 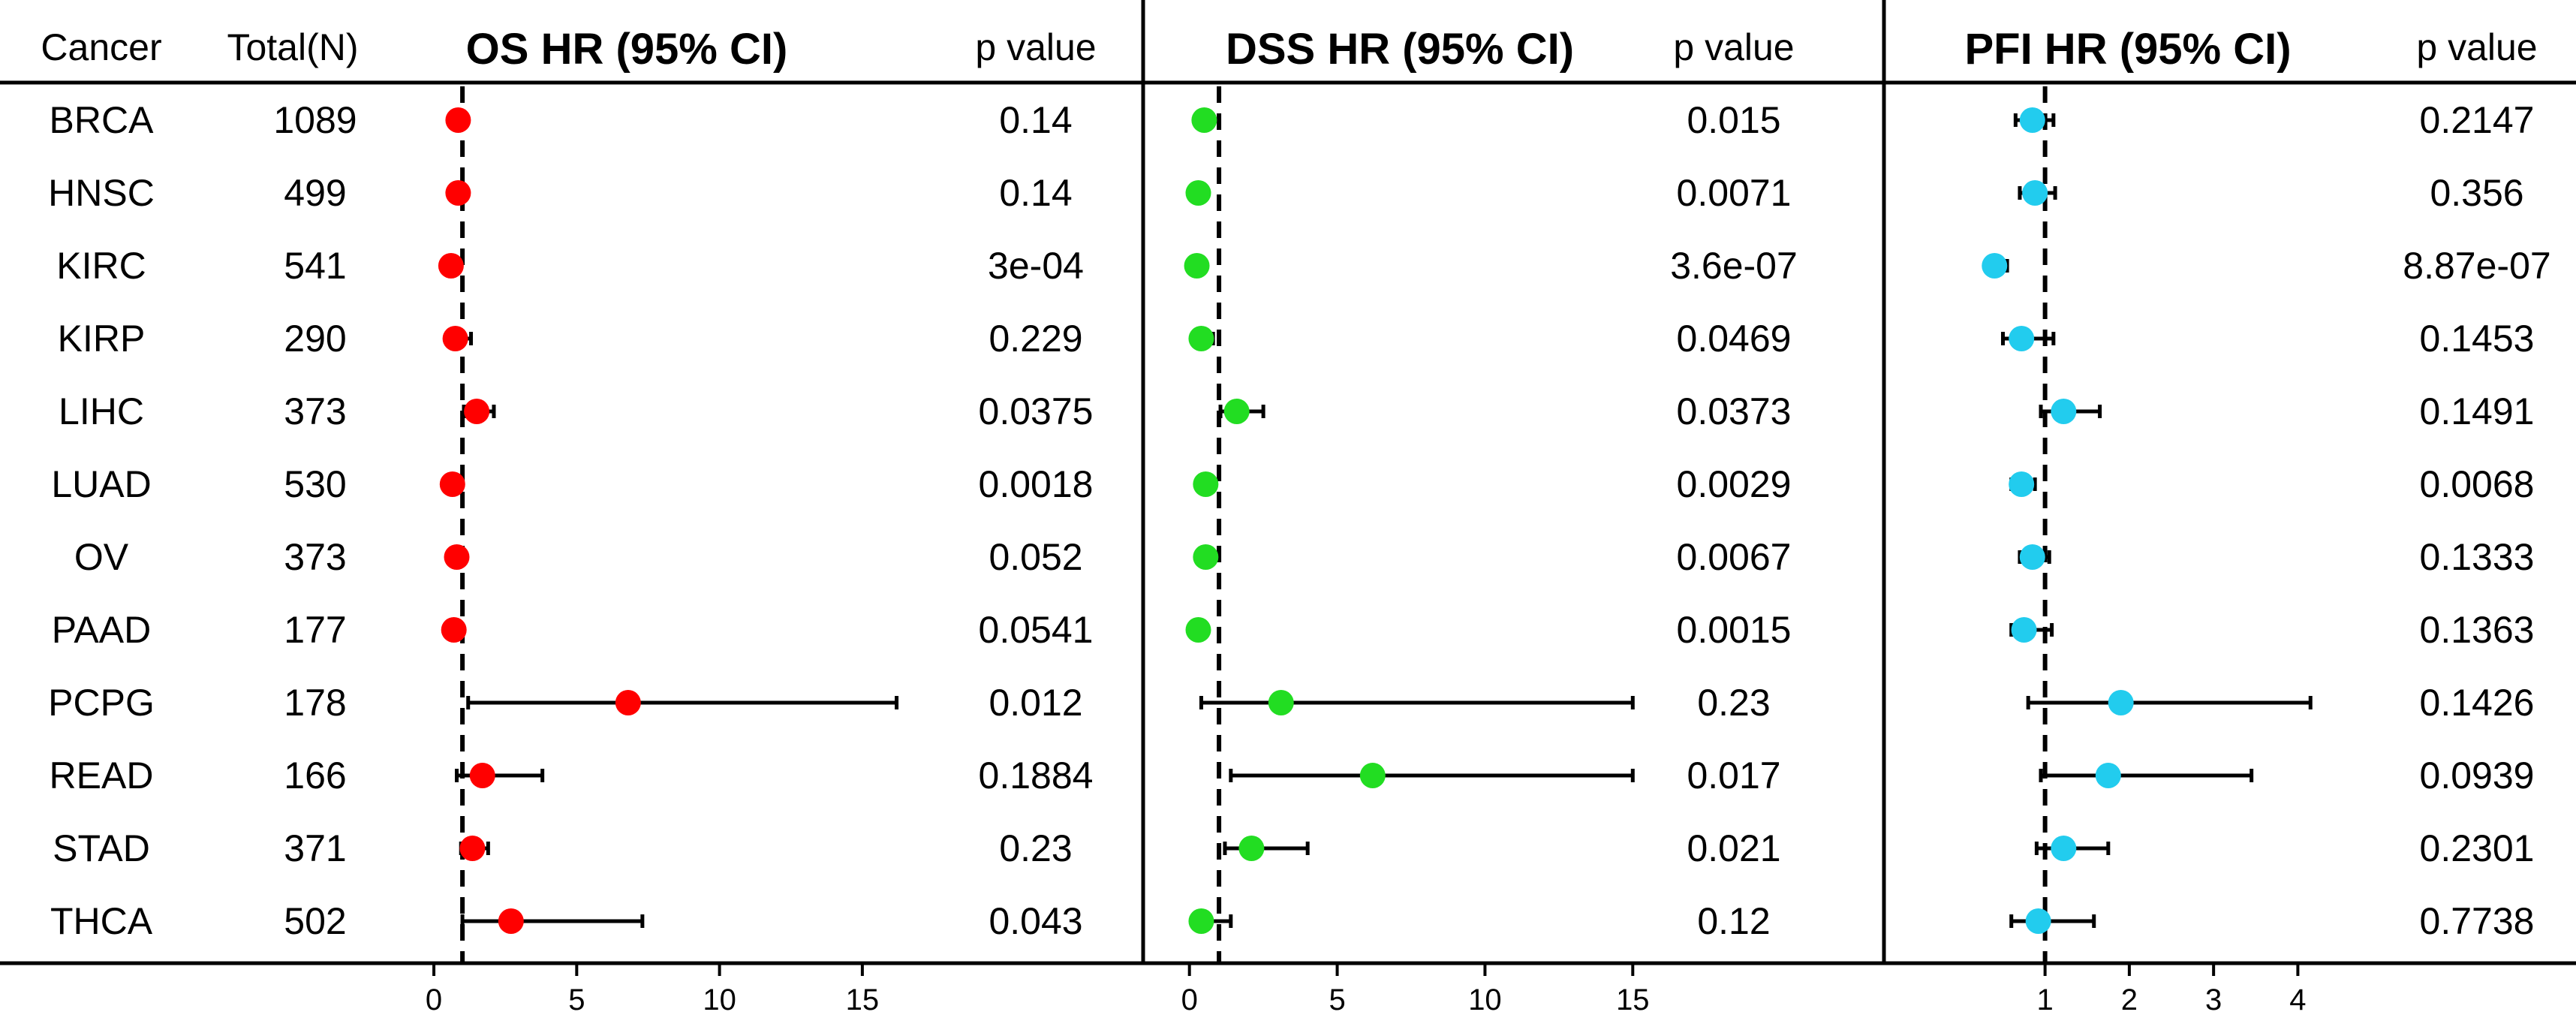 What do you see at coordinates (1206, 484) in the screenshot?
I see `dss-luad-hr-point` at bounding box center [1206, 484].